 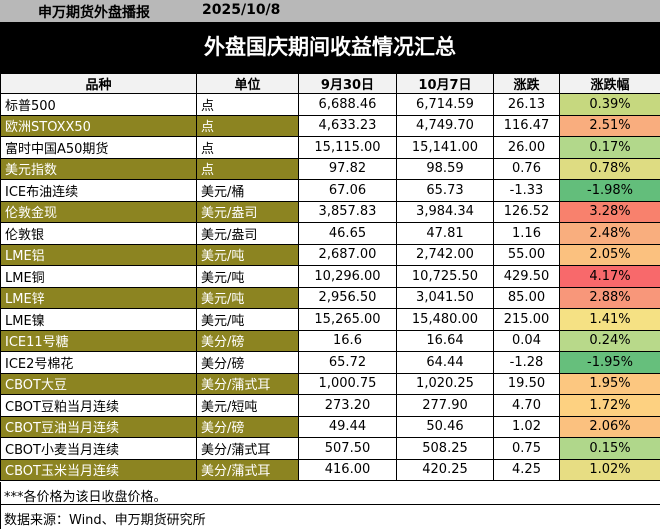 I want to click on table-row: 美元指数点 97.82 98.59 0.76 0.78%, so click(x=330, y=168).